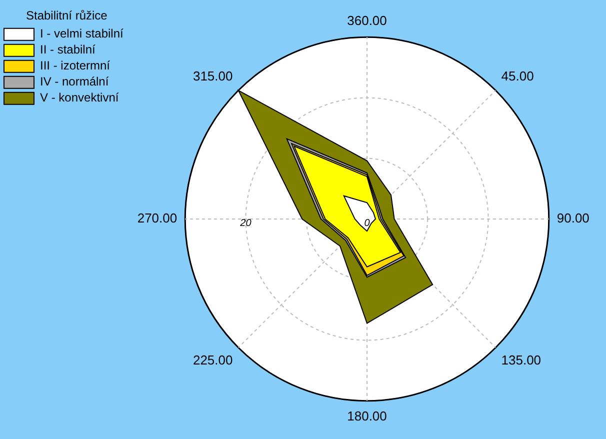 The width and height of the screenshot is (606, 439). What do you see at coordinates (517, 76) in the screenshot?
I see `spoke-label: 45.00` at bounding box center [517, 76].